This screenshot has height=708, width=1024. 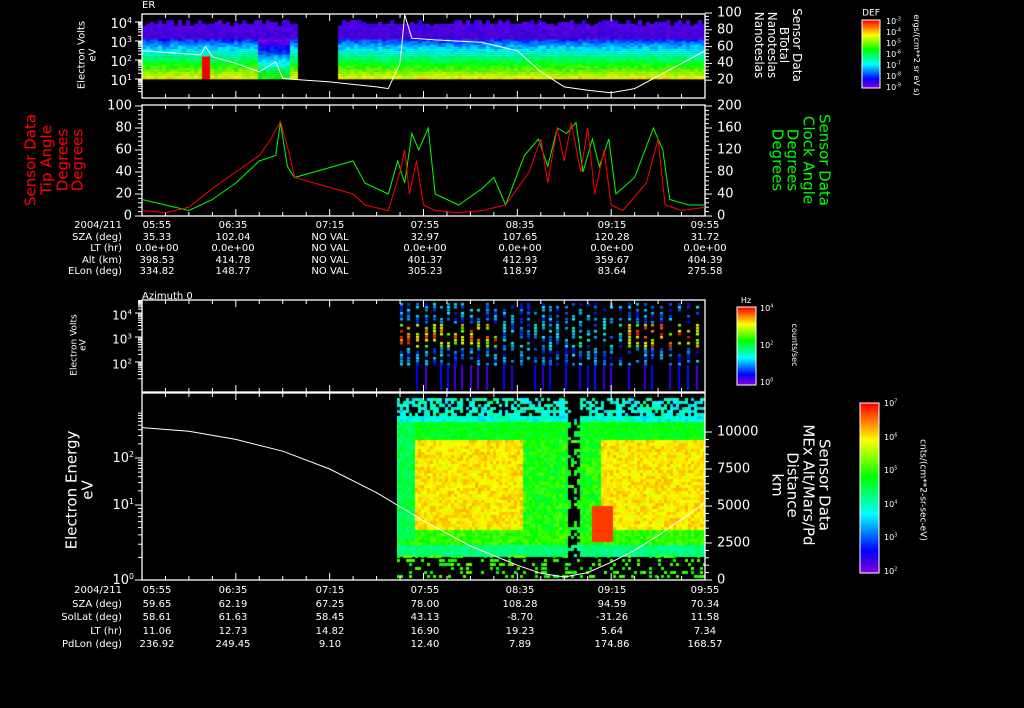 I want to click on orbit-table-bottom-row-label: PdLon (deg), so click(x=91, y=644).